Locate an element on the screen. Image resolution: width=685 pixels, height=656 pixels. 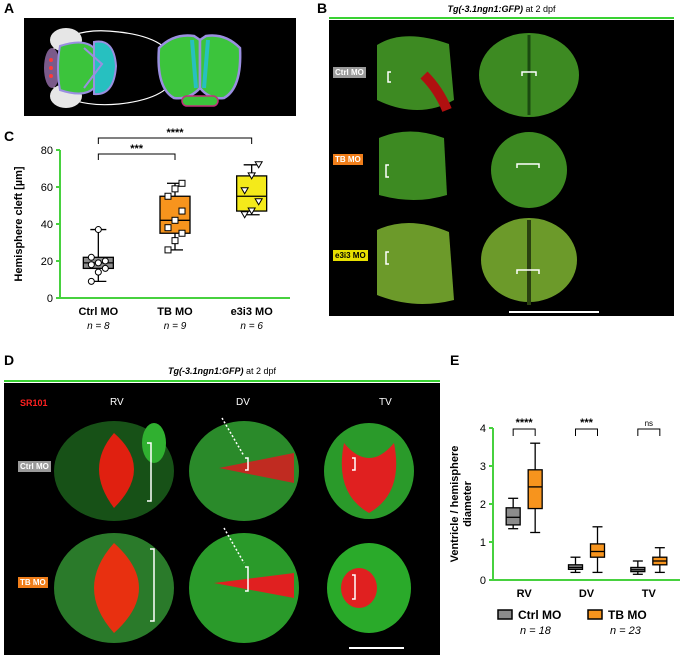
chart-e-legend-n: n = 23 is located at coordinates (626, 631).